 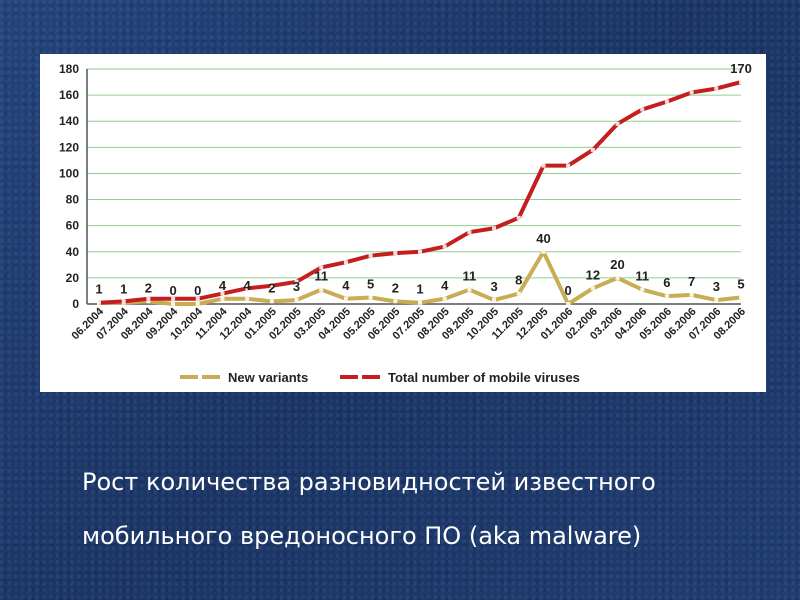 What do you see at coordinates (69, 95) in the screenshot?
I see `y-tick-label: 160` at bounding box center [69, 95].